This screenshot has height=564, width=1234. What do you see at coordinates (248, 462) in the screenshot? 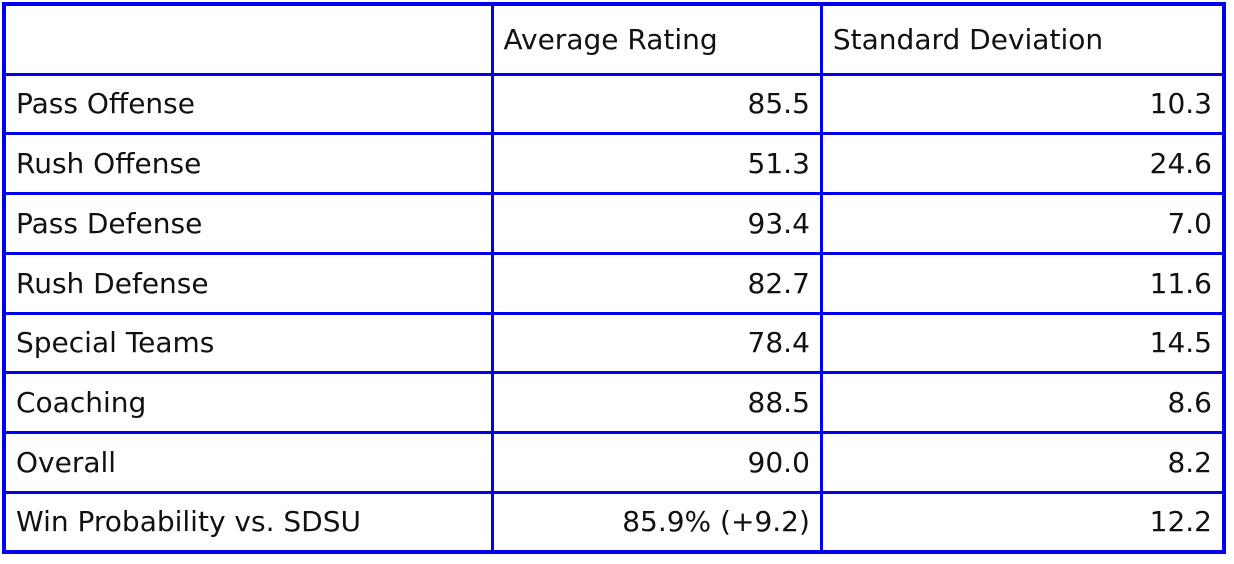
I see `row-label-cell: Overall` at bounding box center [248, 462].